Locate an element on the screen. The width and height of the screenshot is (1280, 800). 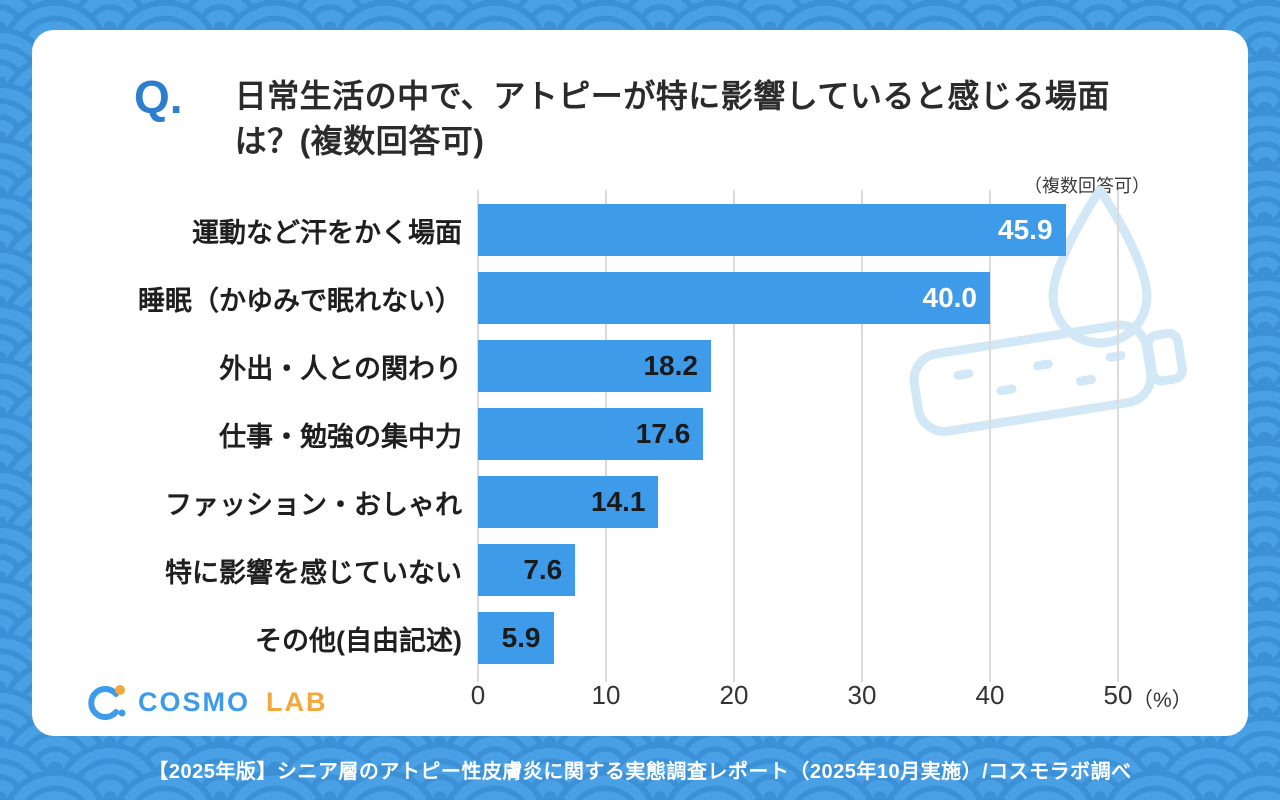
x-tick-label: 40 is located at coordinates (990, 695).